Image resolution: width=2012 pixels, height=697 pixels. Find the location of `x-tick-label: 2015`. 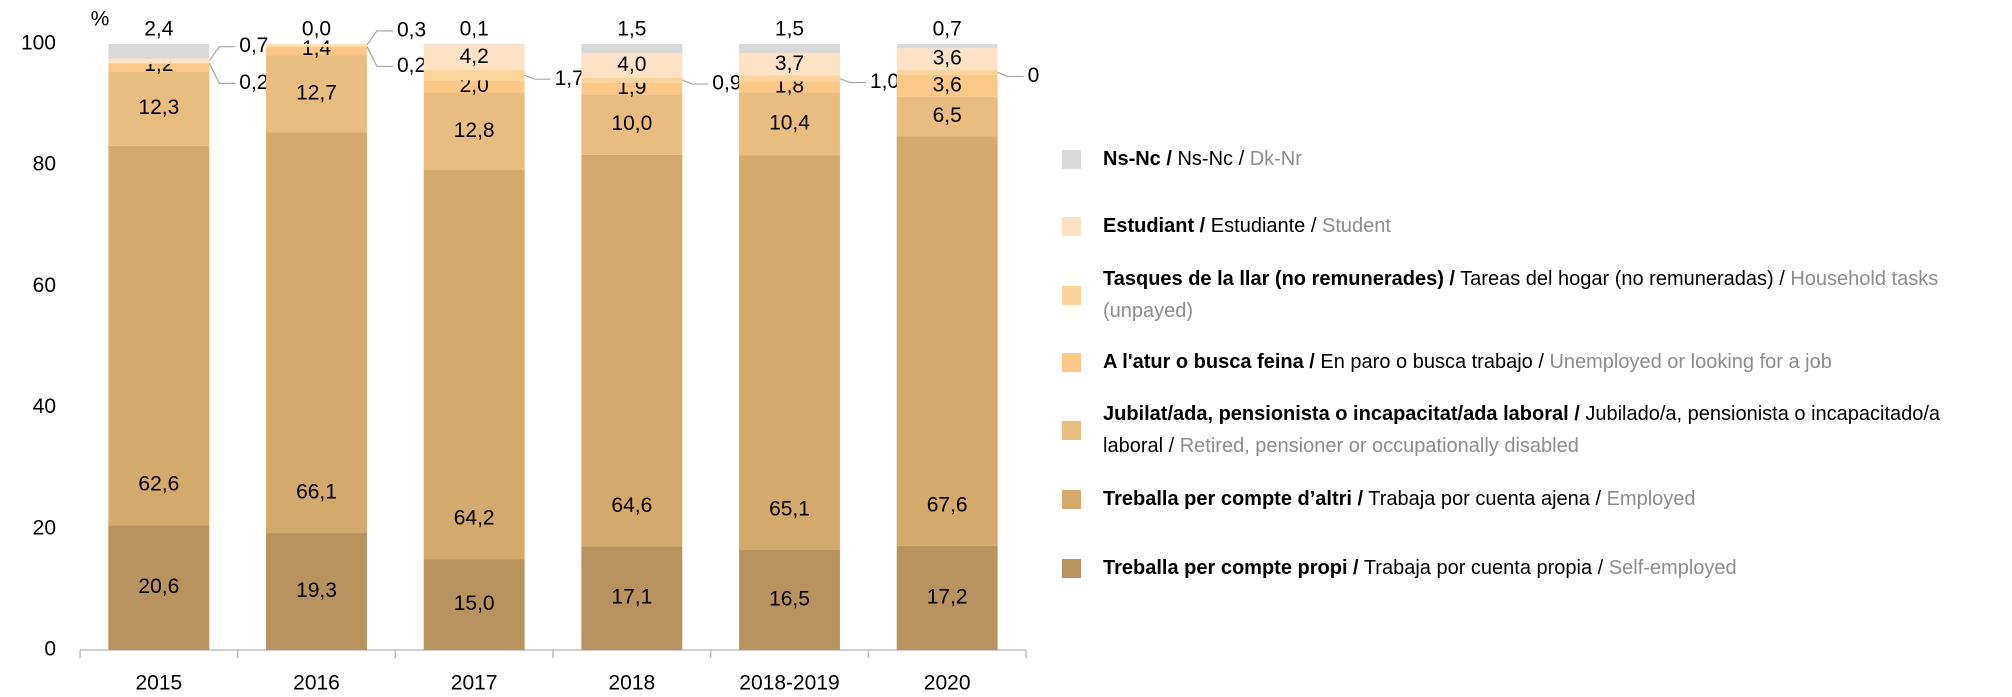

x-tick-label: 2015 is located at coordinates (158, 683).